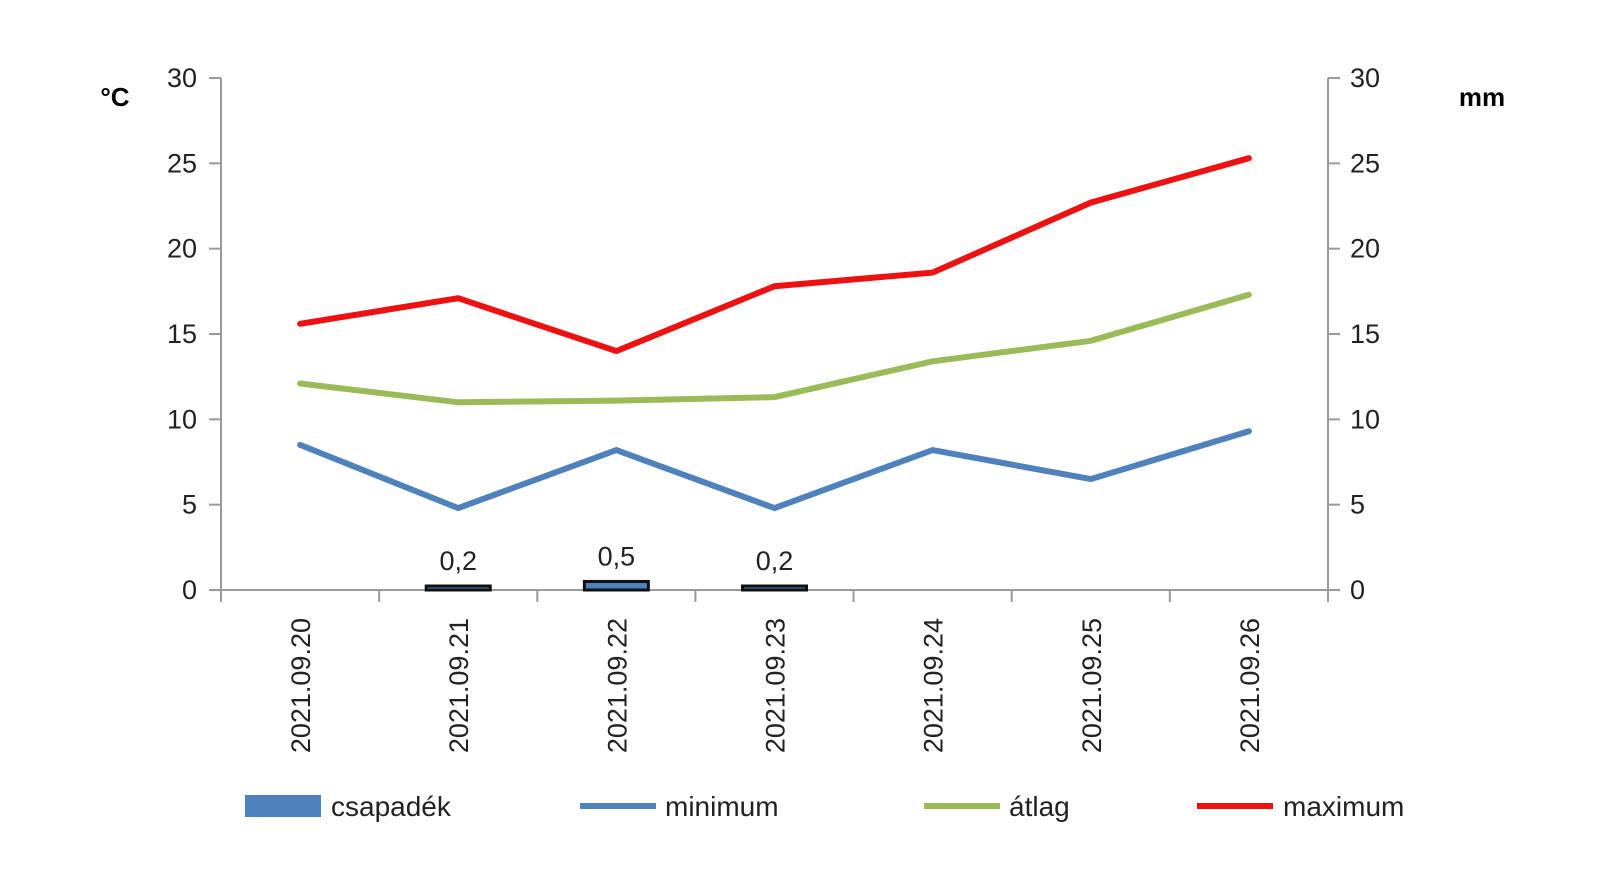 Image resolution: width=1600 pixels, height=893 pixels. I want to click on legend-label-csapadék: csapadék, so click(391, 806).